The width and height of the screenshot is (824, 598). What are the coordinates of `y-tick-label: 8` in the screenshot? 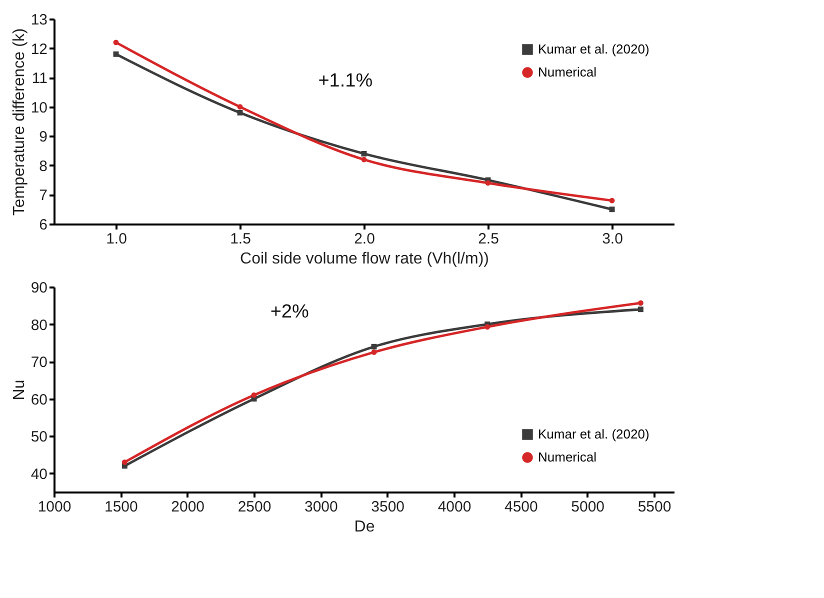 It's located at (43, 166).